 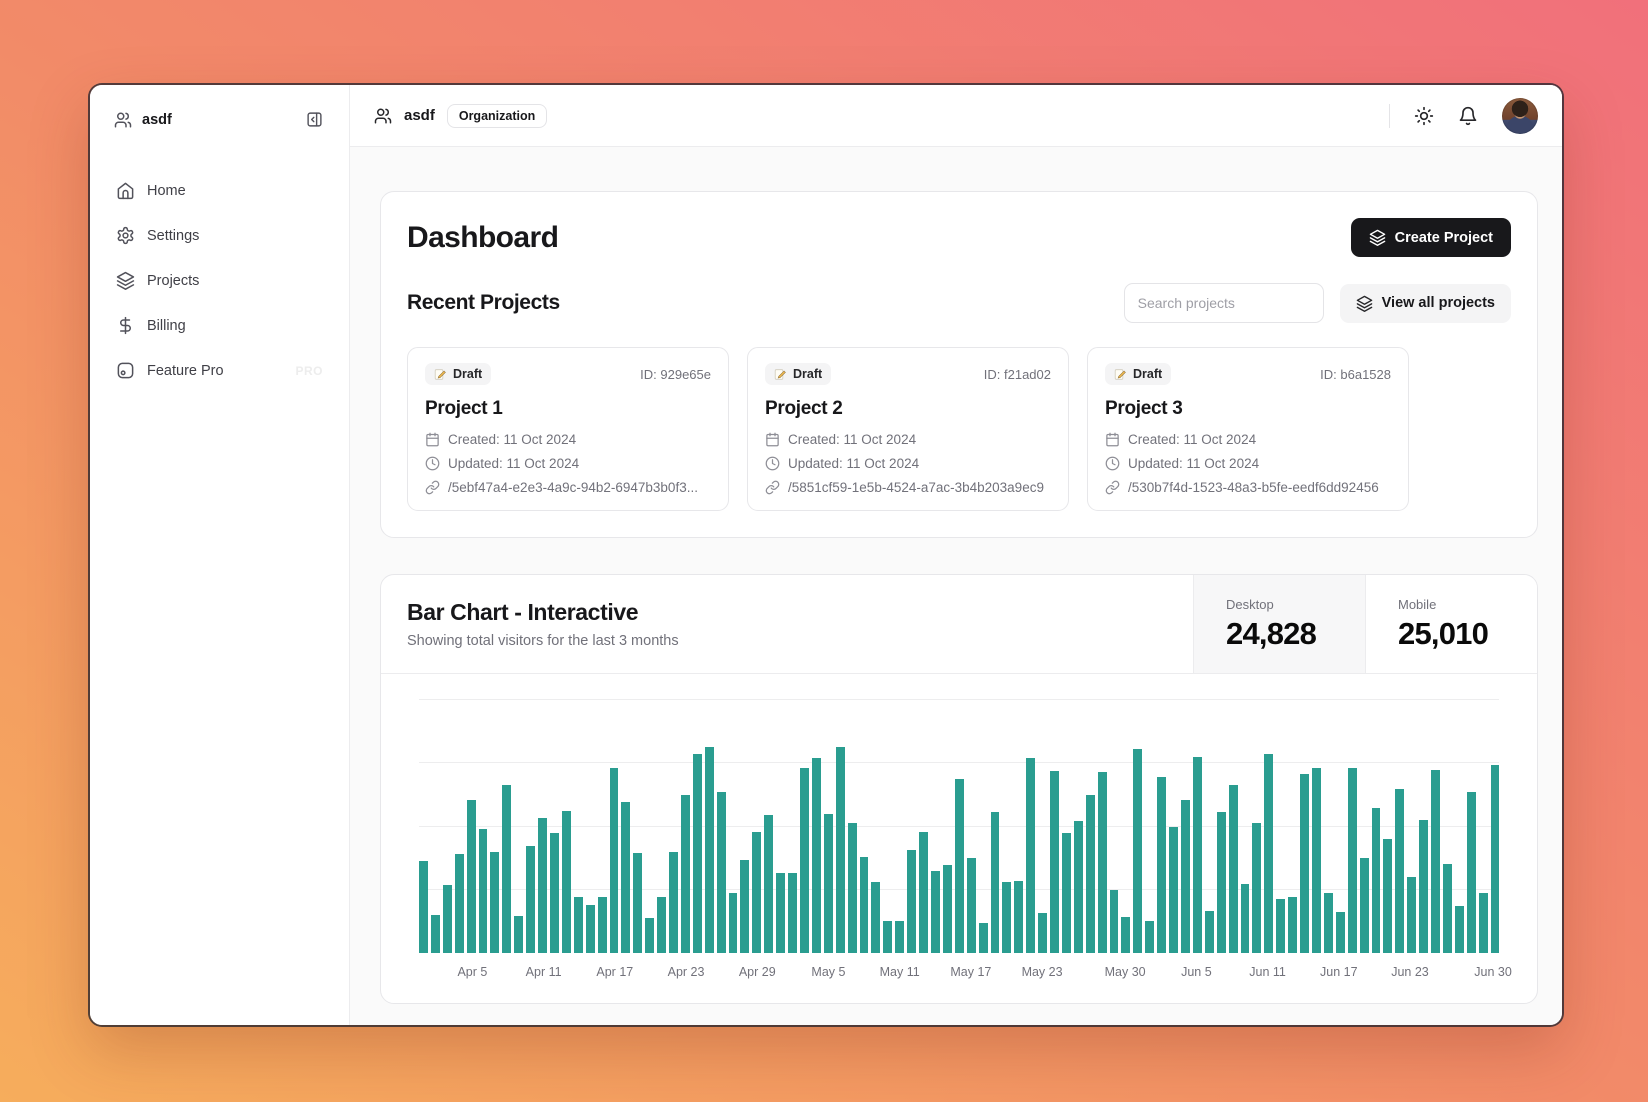 What do you see at coordinates (1451, 624) in the screenshot?
I see `stat-toggle-mobile: Mobile 25,010` at bounding box center [1451, 624].